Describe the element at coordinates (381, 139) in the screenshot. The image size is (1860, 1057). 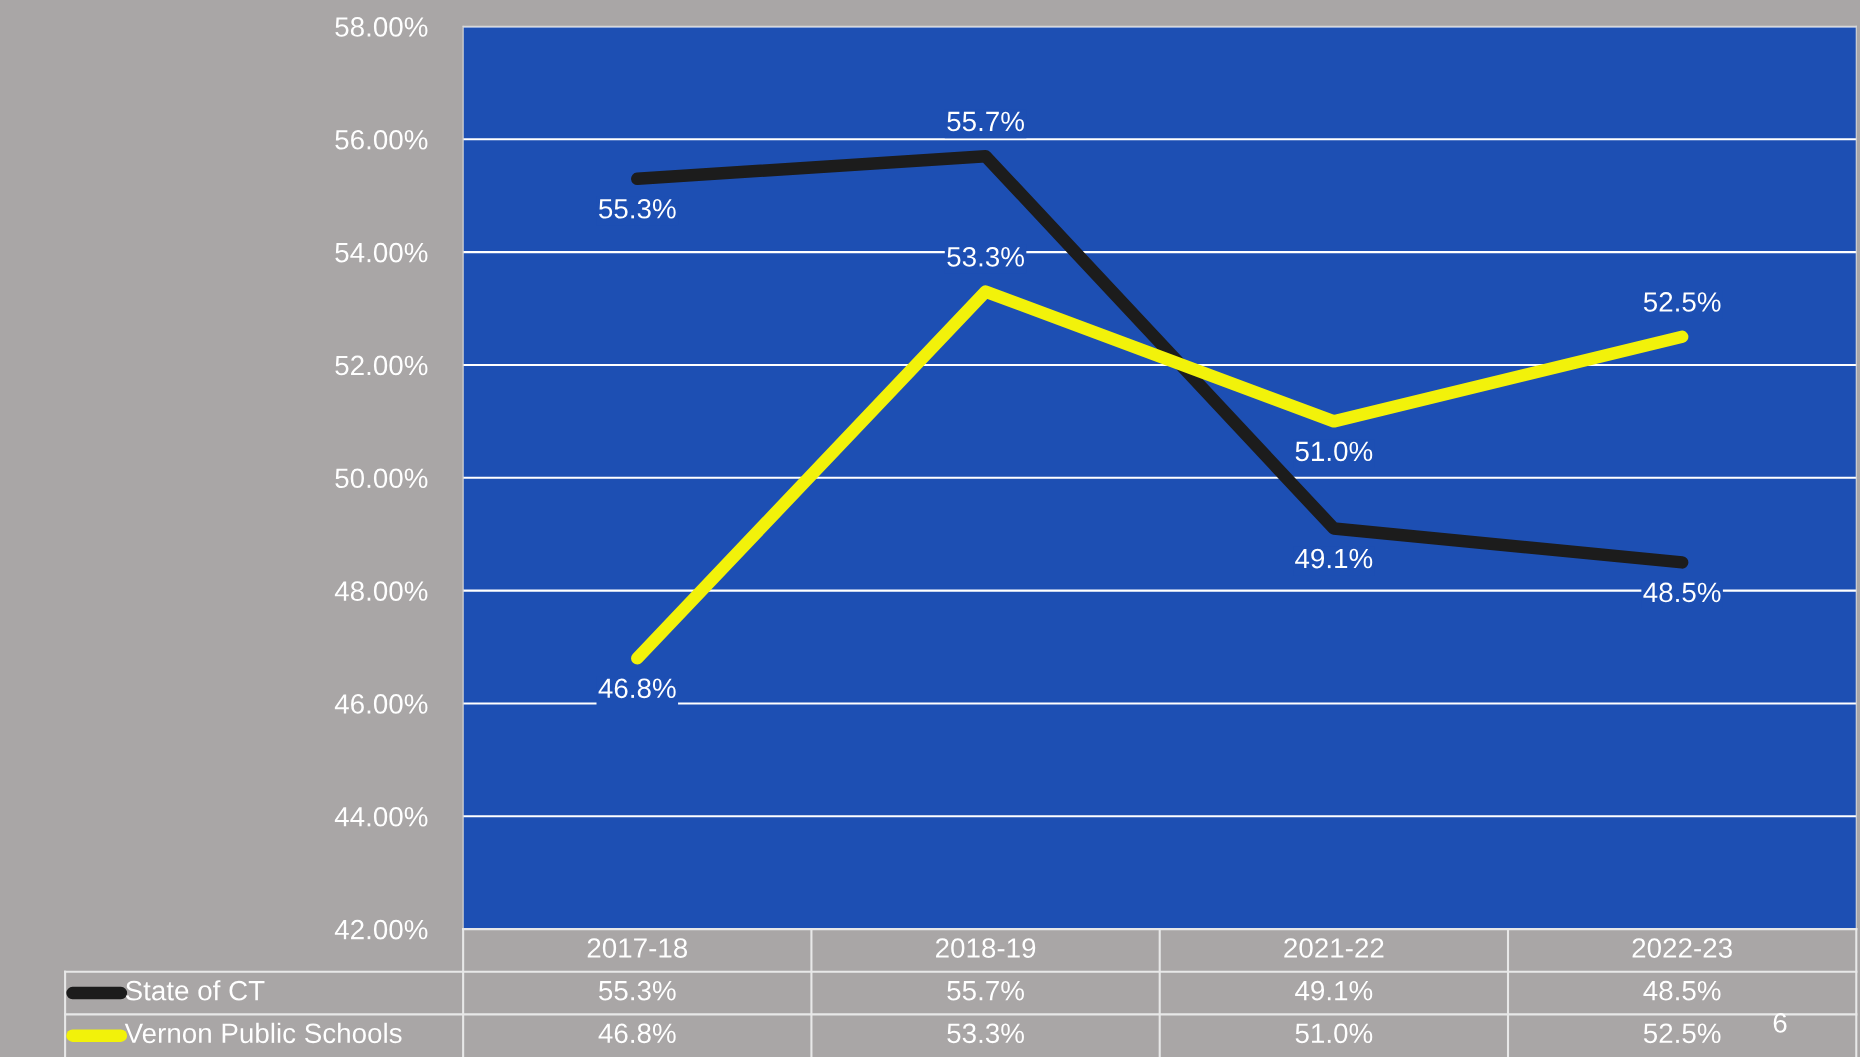
I see `y-tick-label: 56.00%` at that location.